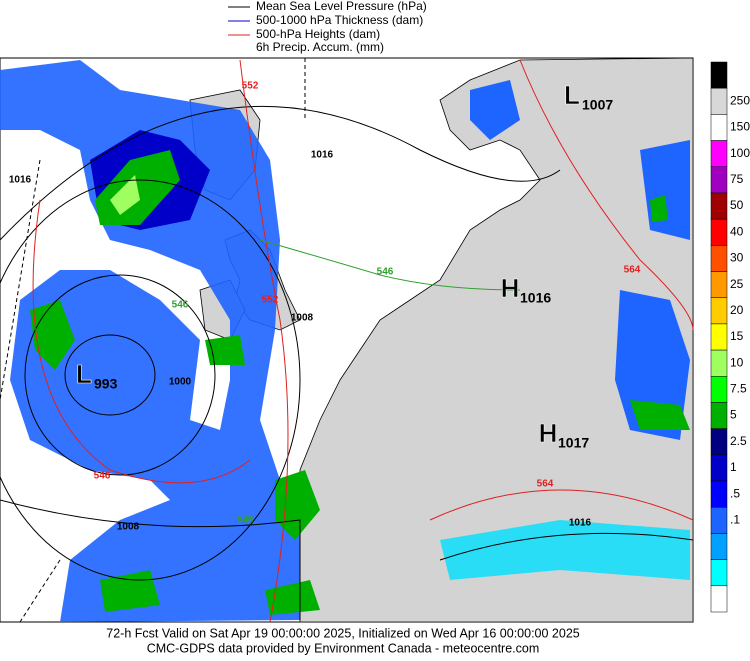 Image resolution: width=750 pixels, height=661 pixels. What do you see at coordinates (740, 127) in the screenshot?
I see `colorbar-label: 150` at bounding box center [740, 127].